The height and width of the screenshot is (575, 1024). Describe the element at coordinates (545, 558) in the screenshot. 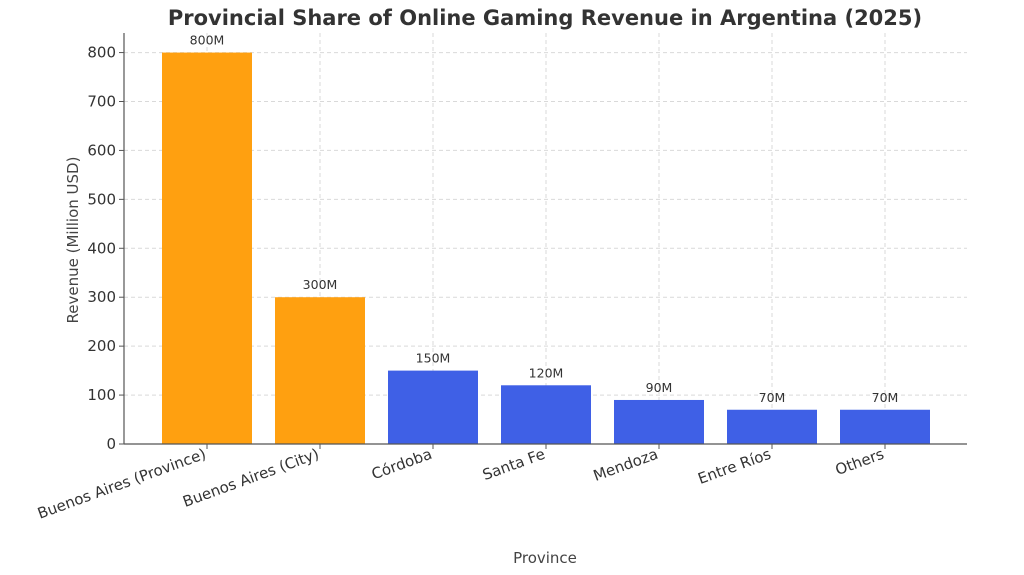

I see `x-axis-title: Province` at that location.